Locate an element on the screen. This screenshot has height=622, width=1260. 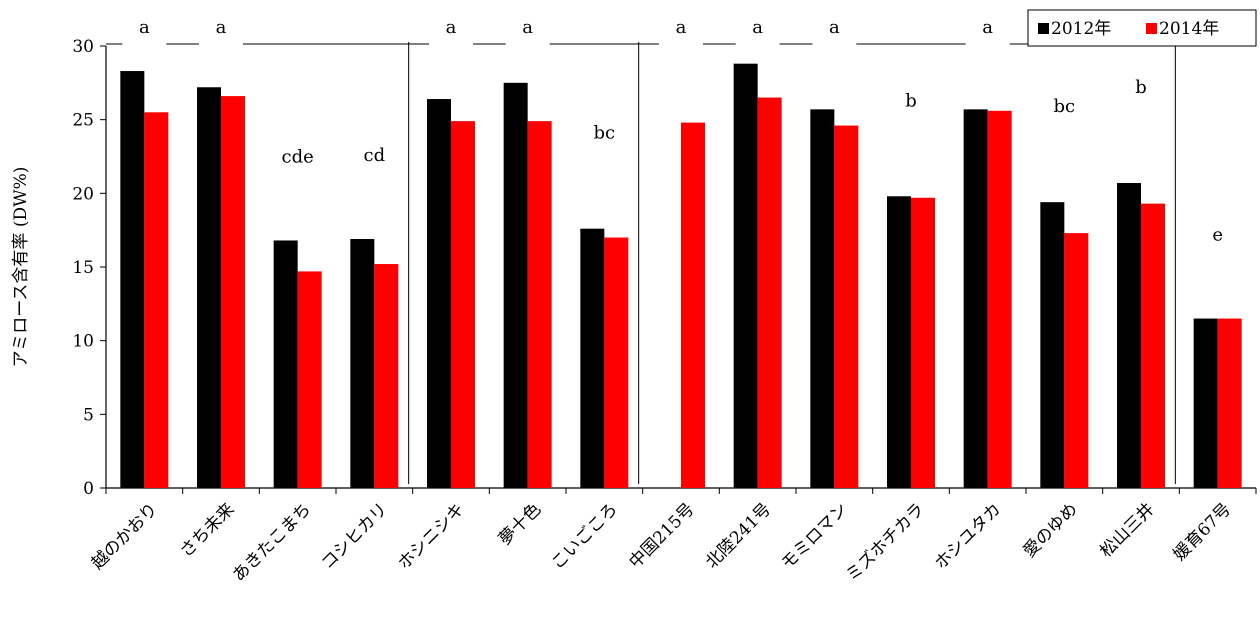
legend-swatch-2012 is located at coordinates (1043, 28).